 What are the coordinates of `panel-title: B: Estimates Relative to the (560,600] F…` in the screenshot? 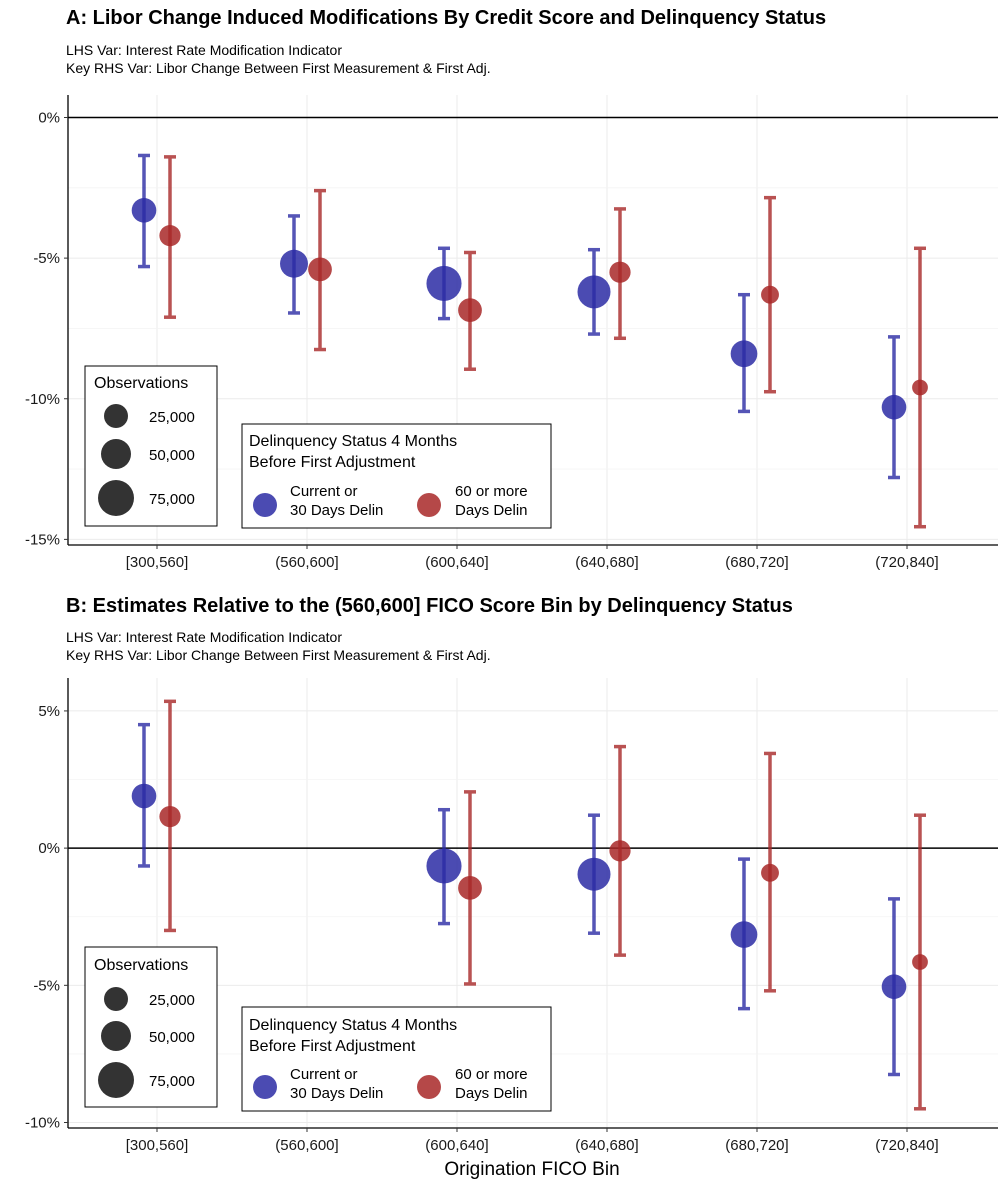 It's located at (429, 606).